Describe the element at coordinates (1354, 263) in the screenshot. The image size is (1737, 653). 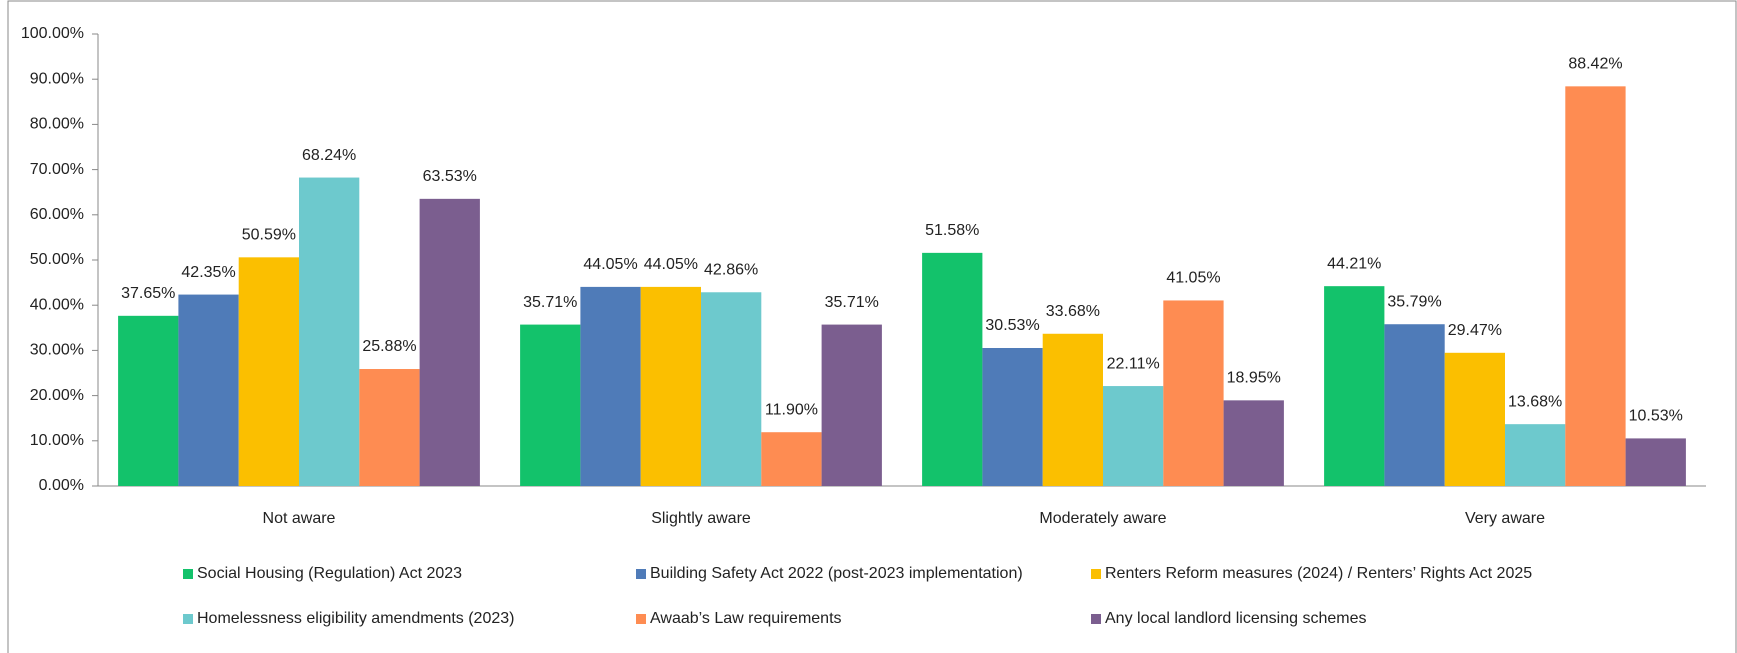
I see `data-label: 44.21%` at that location.